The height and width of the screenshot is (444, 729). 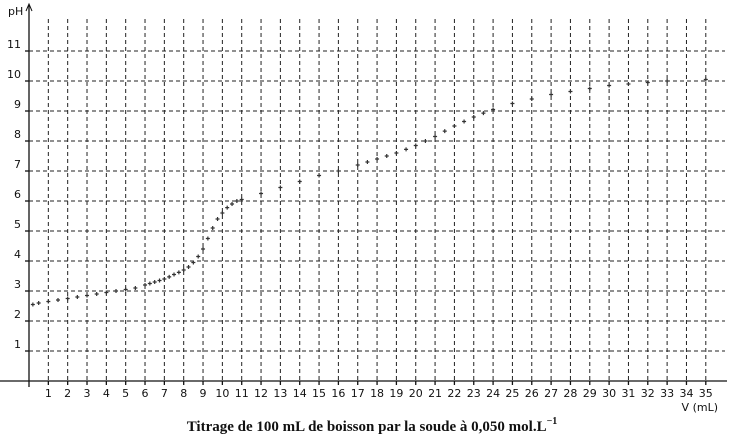 What do you see at coordinates (551, 393) in the screenshot?
I see `x-tick-label: 27` at bounding box center [551, 393].